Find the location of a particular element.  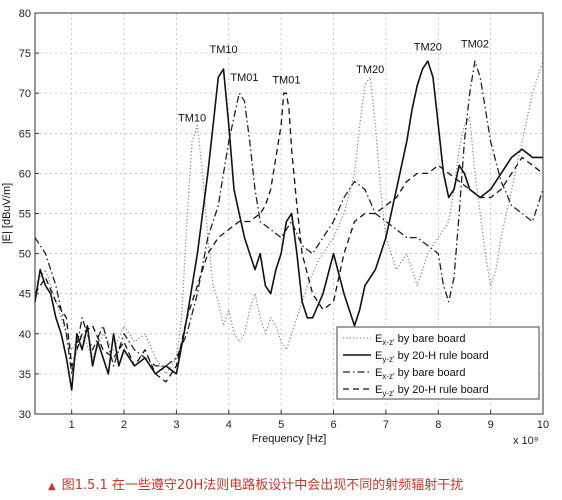

annotations: TM10 TM10 TM01 TM01 TM20 TM20 TM02 is located at coordinates (333, 81).